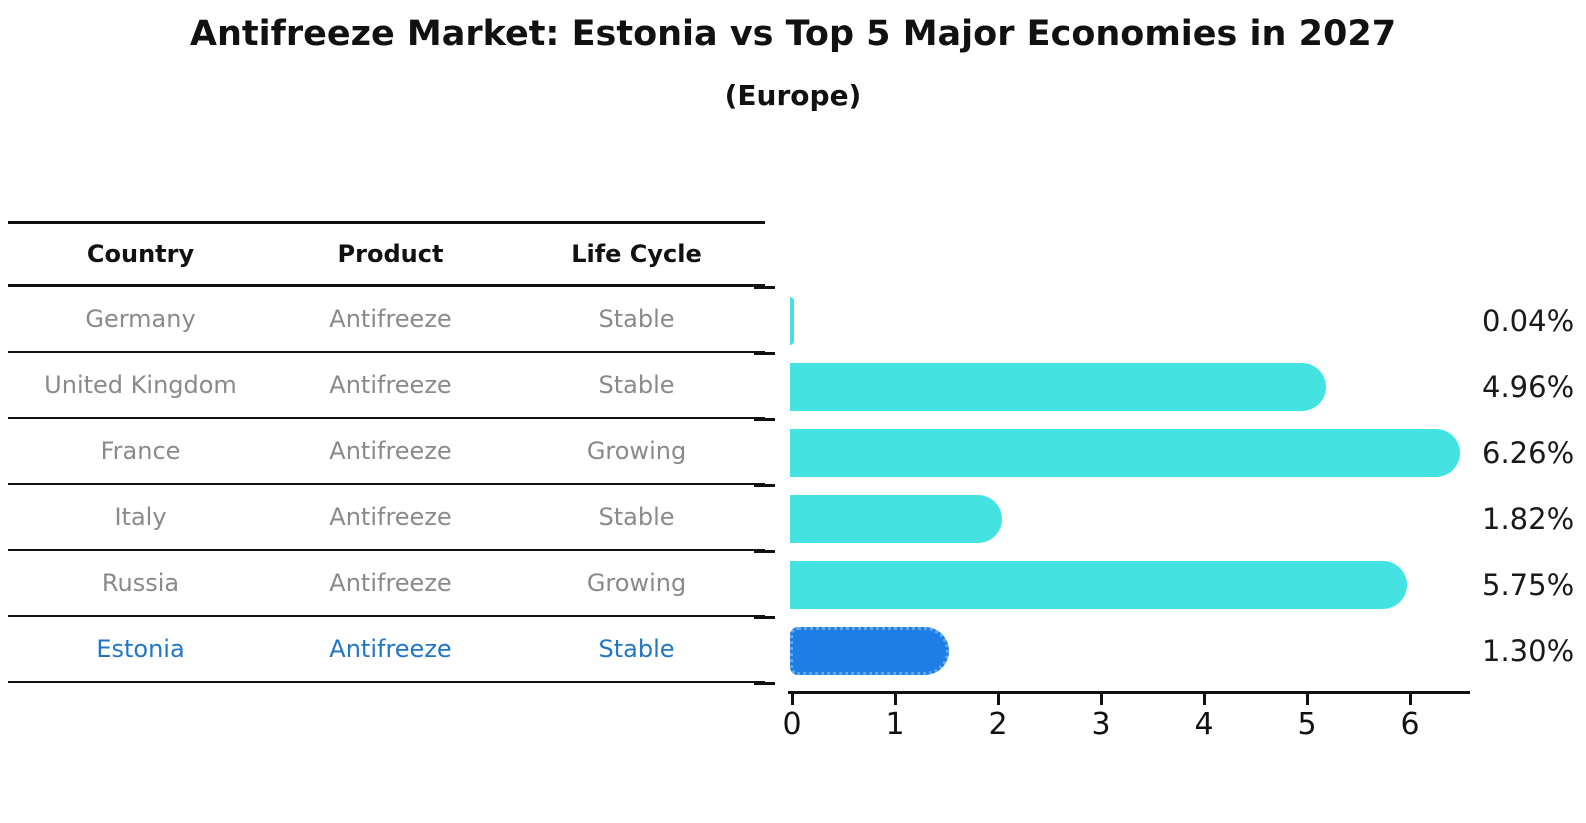 The width and height of the screenshot is (1586, 823). I want to click on cell-country: Italy, so click(140, 517).